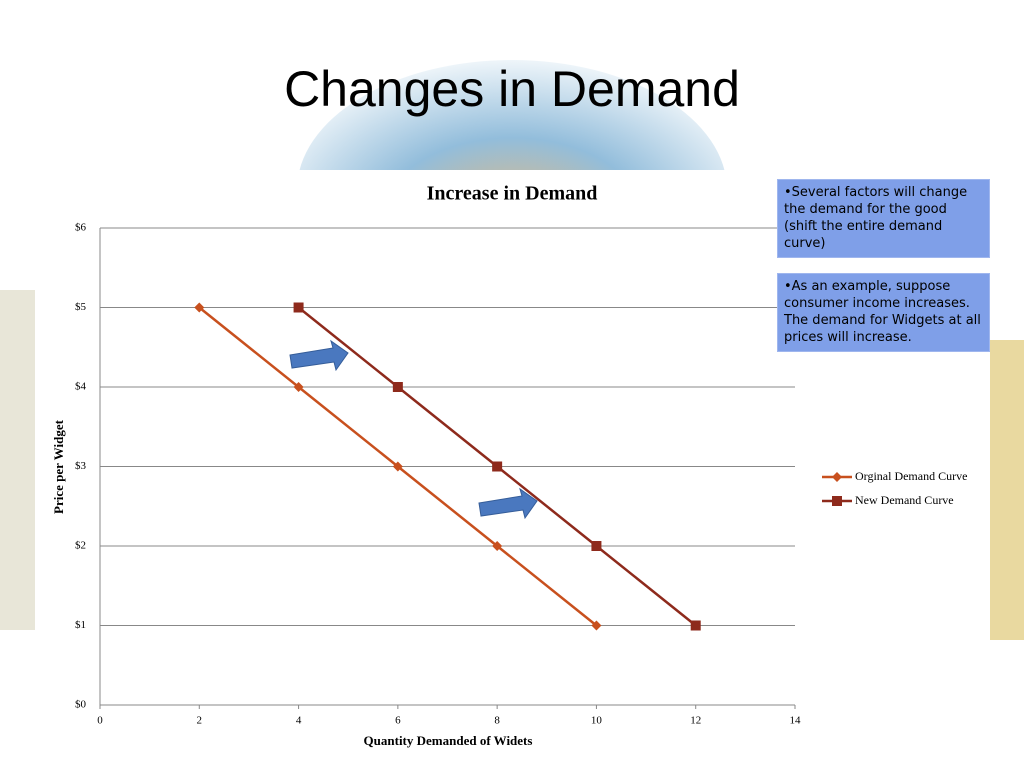 This screenshot has height=768, width=1024. Describe the element at coordinates (80, 625) in the screenshot. I see `y-tick-label: $1` at that location.